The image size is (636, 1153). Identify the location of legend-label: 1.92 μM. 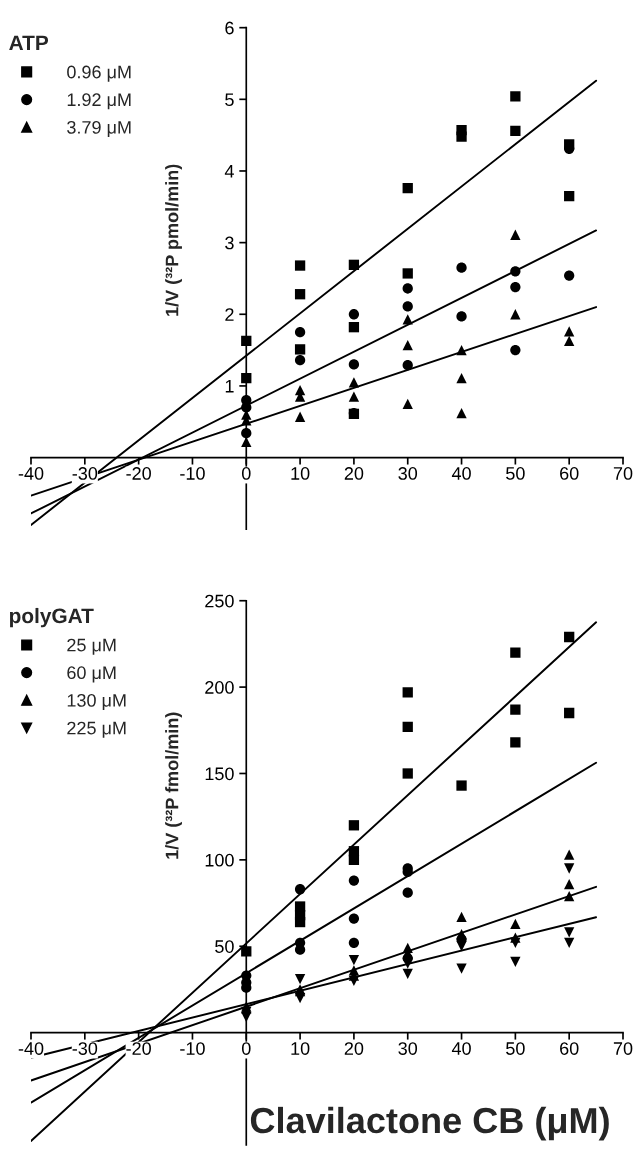
(99, 101).